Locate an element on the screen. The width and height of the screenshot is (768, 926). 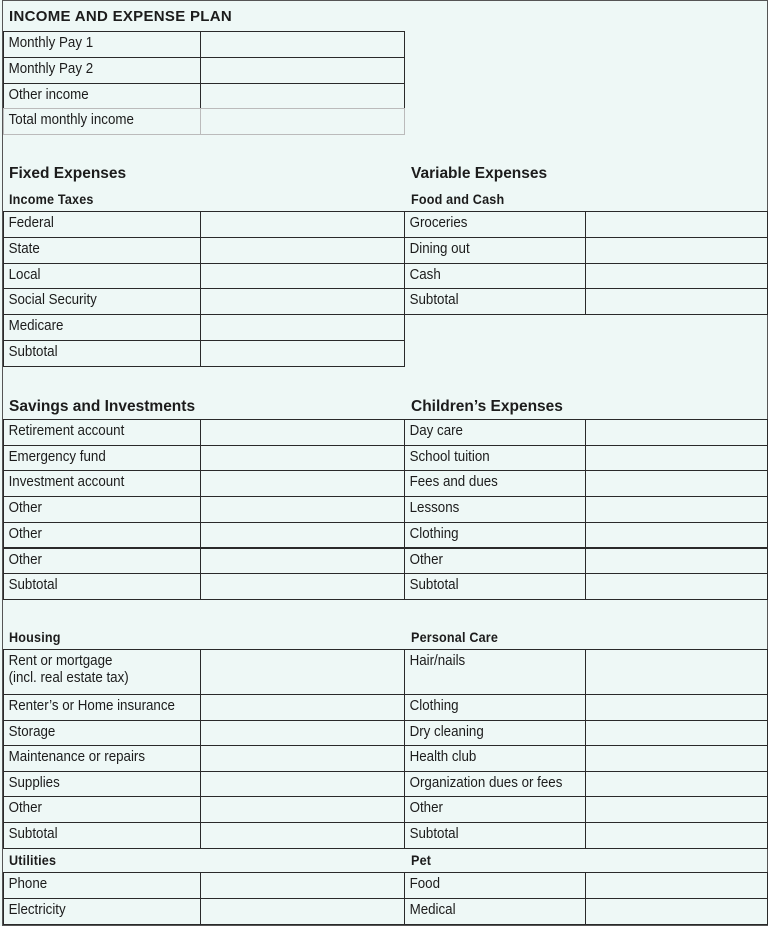
row-label: Maintenance or repairs is located at coordinates (77, 757).